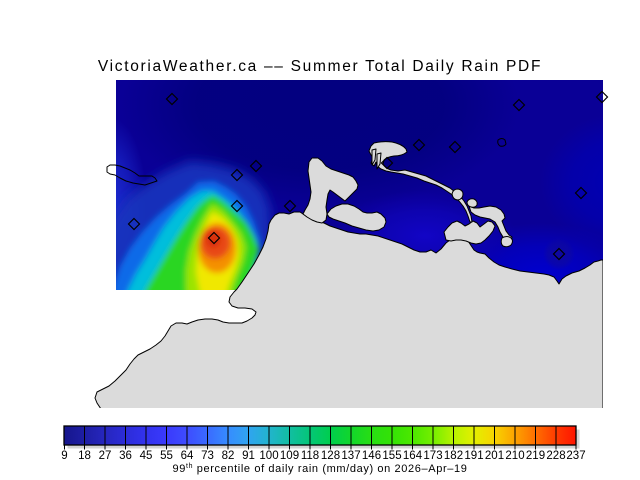 The height and width of the screenshot is (480, 640). What do you see at coordinates (535, 456) in the screenshot?
I see `svg-text: 219` at bounding box center [535, 456].